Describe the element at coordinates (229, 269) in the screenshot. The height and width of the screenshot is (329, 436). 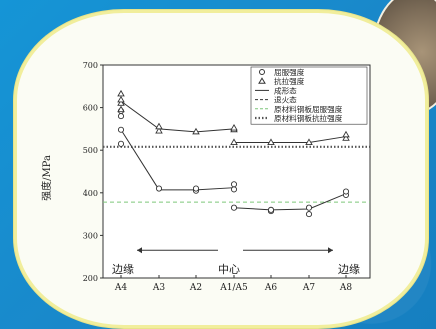
I see `annotation-center: 中心` at that location.